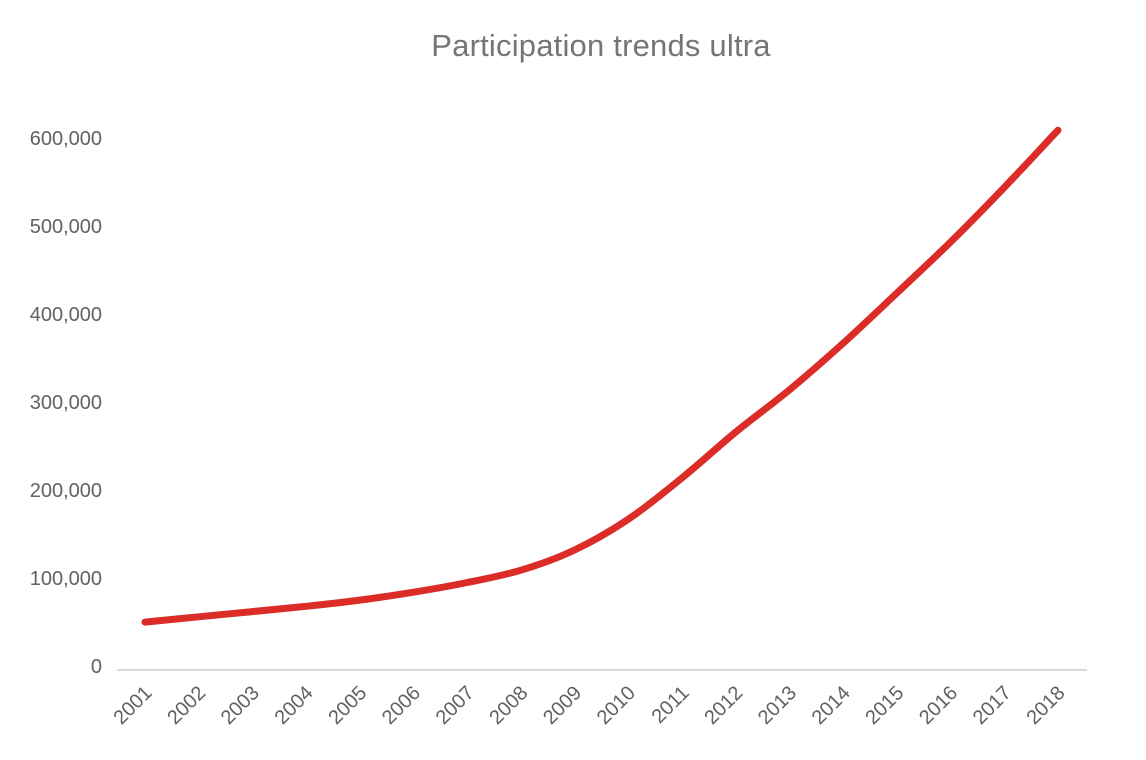 The width and height of the screenshot is (1146, 760). What do you see at coordinates (992, 705) in the screenshot?
I see `x-axis-tick-label: 2017` at bounding box center [992, 705].